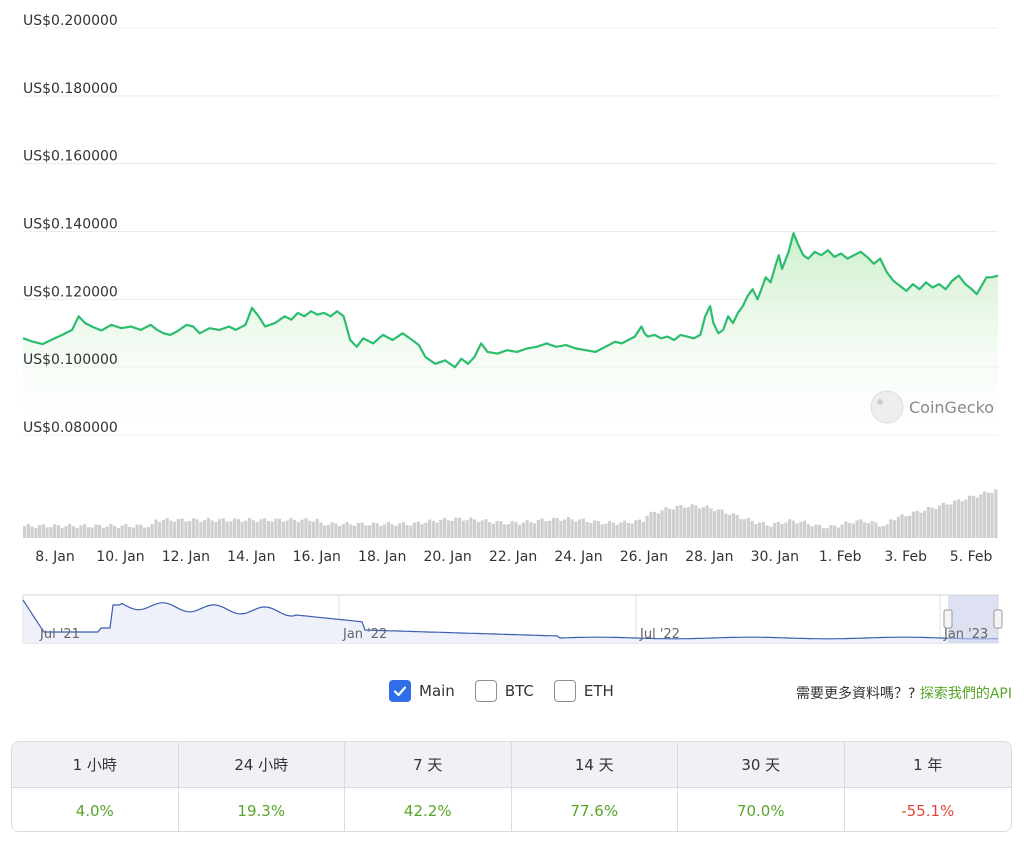 The image size is (1024, 843). What do you see at coordinates (998, 619) in the screenshot?
I see `navigator-handle-right` at bounding box center [998, 619].